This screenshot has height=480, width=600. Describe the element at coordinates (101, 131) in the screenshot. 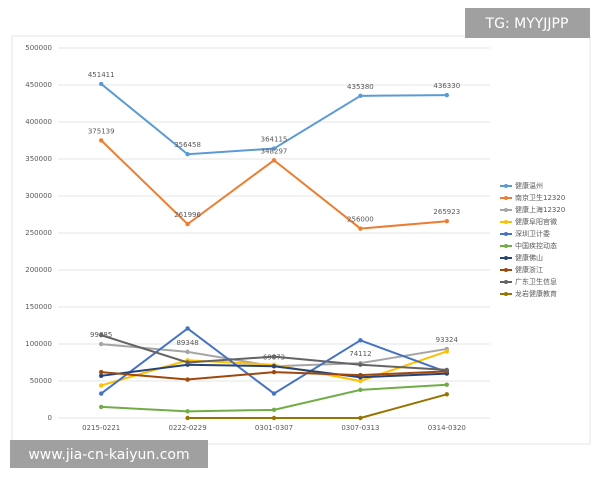

I see `data-label: 375139` at that location.